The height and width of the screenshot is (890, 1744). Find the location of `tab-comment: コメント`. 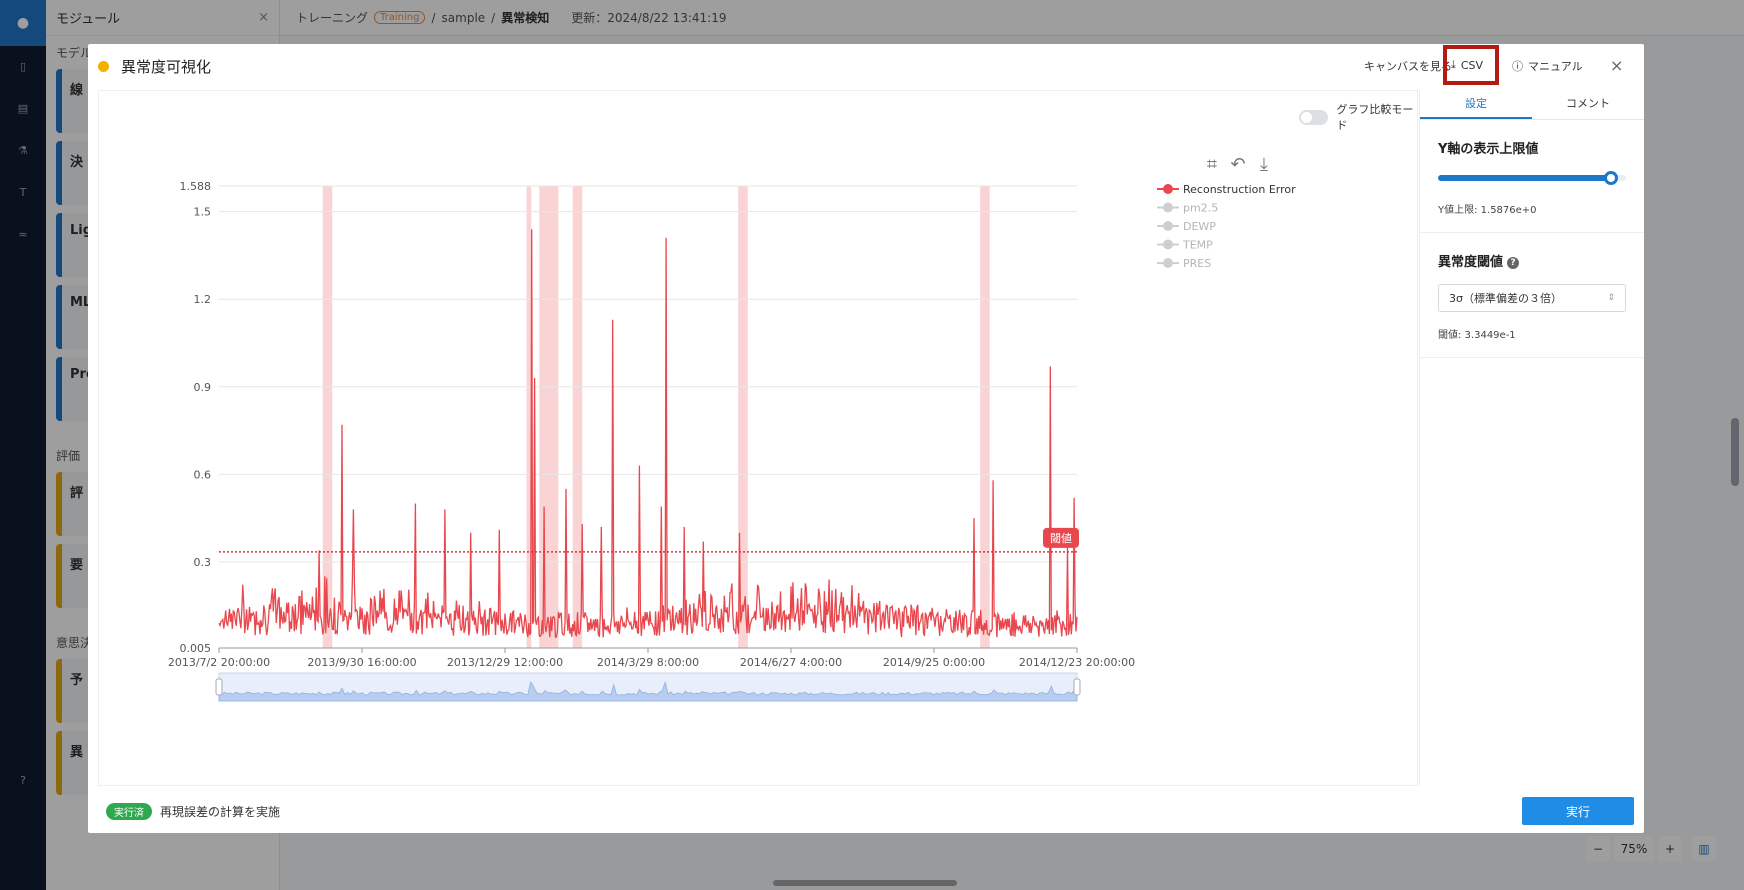

tab-comment: コメント is located at coordinates (1588, 103).